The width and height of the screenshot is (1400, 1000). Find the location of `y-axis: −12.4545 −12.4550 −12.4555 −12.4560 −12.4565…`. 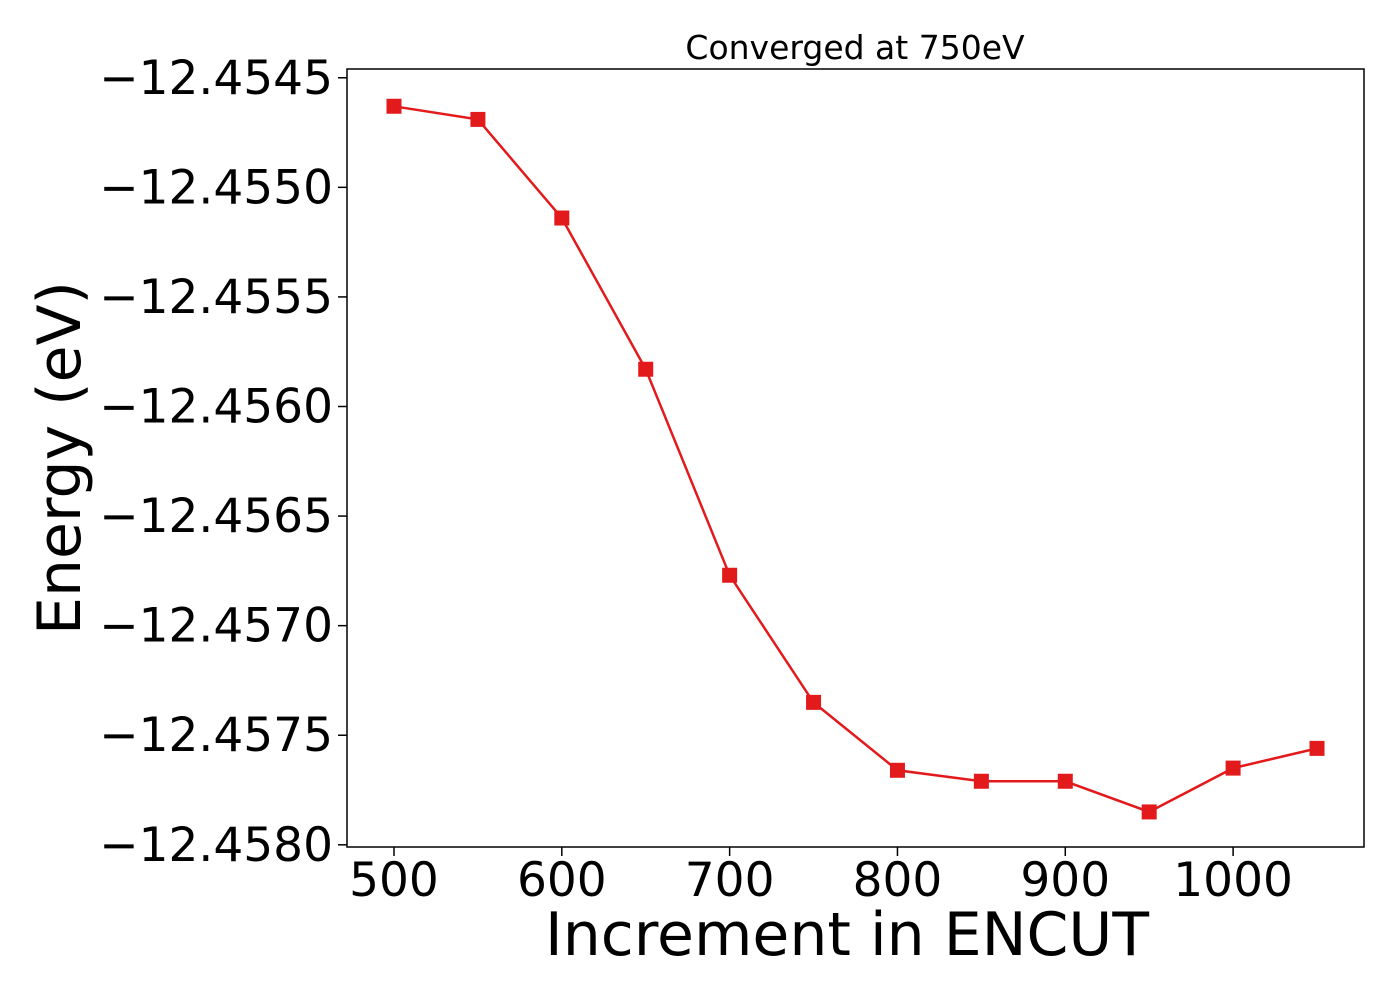

y-axis: −12.4545 −12.4550 −12.4555 −12.4560 −12.4565… is located at coordinates (223, 462).